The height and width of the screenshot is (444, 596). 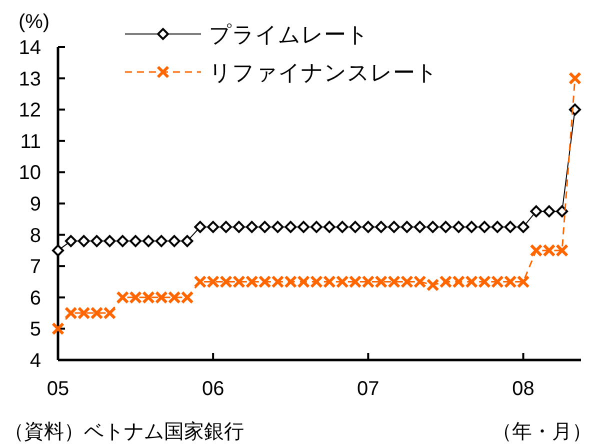 I want to click on legend-label: プライムレート, so click(x=289, y=34).